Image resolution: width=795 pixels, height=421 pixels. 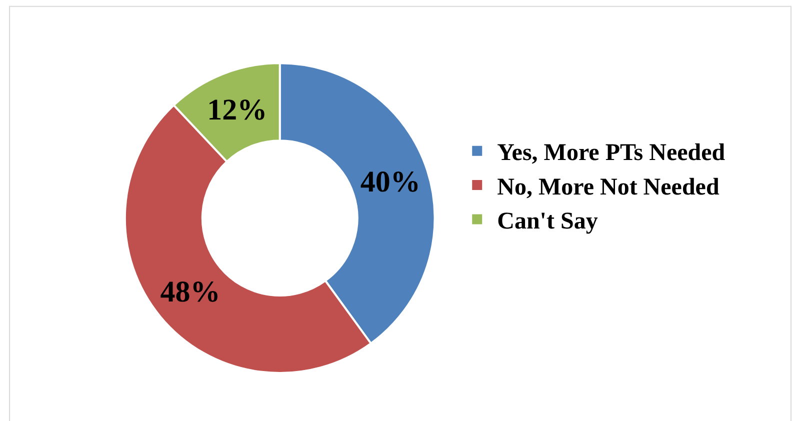 What do you see at coordinates (390, 182) in the screenshot?
I see `data-label: 40%` at bounding box center [390, 182].